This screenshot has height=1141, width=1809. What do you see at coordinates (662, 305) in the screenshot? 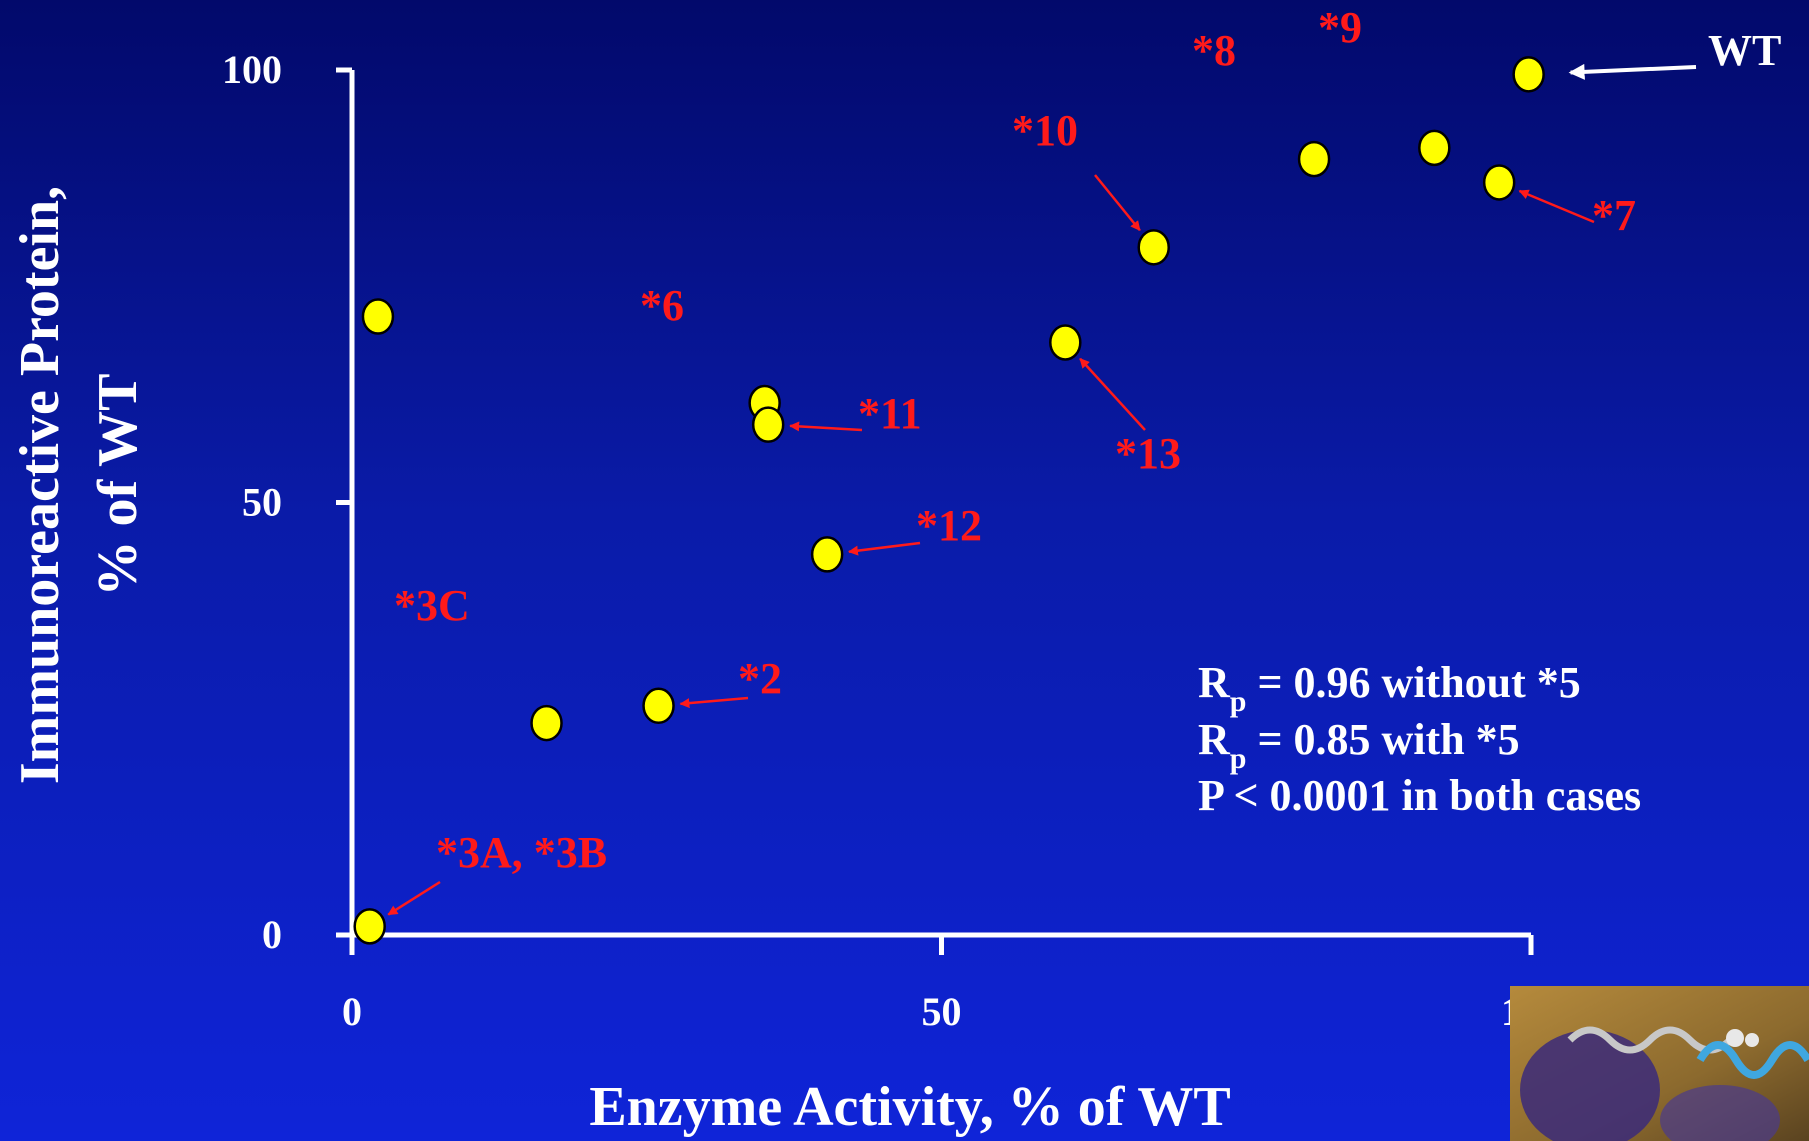
I see `point-label: *6` at bounding box center [662, 305].